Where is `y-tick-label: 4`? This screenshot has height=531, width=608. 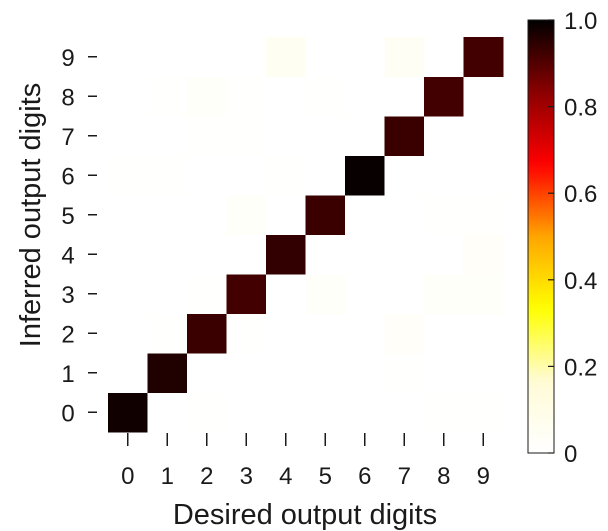
y-tick-label: 4 is located at coordinates (67, 255).